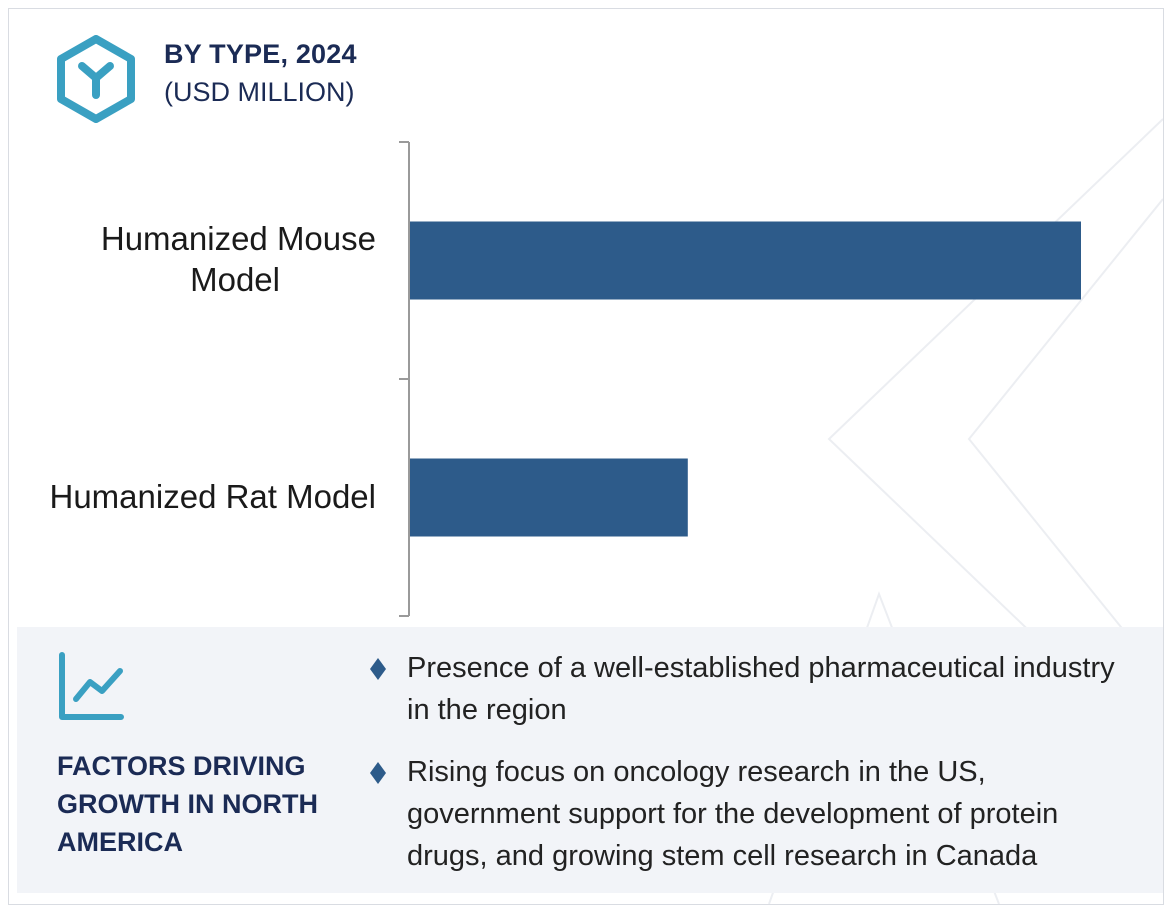  What do you see at coordinates (404, 379) in the screenshot?
I see `y-axis` at bounding box center [404, 379].